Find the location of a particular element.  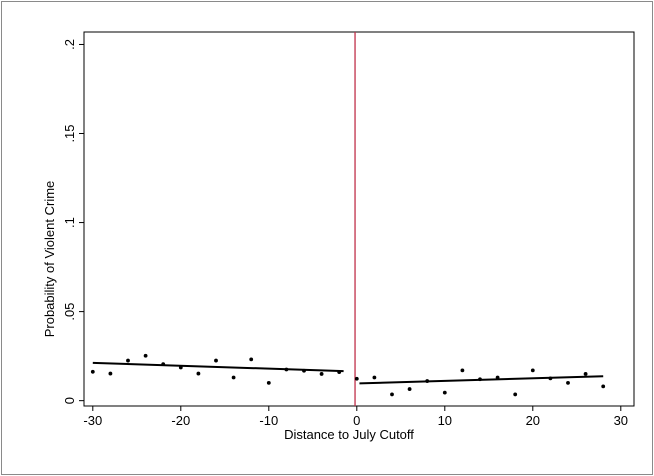

fit-line-left is located at coordinates (218, 367).